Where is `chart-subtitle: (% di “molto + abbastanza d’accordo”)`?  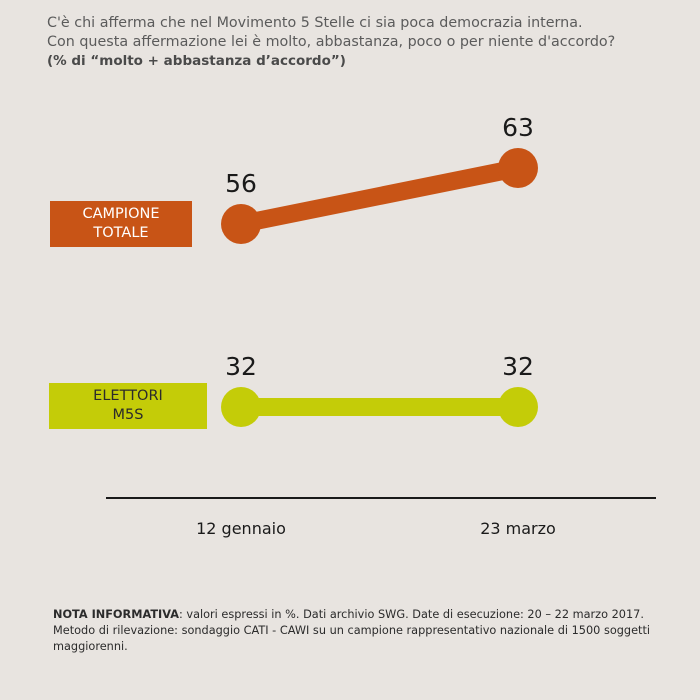
chart-subtitle: (% di “molto + abbastanza d’accordo”) is located at coordinates (196, 61).